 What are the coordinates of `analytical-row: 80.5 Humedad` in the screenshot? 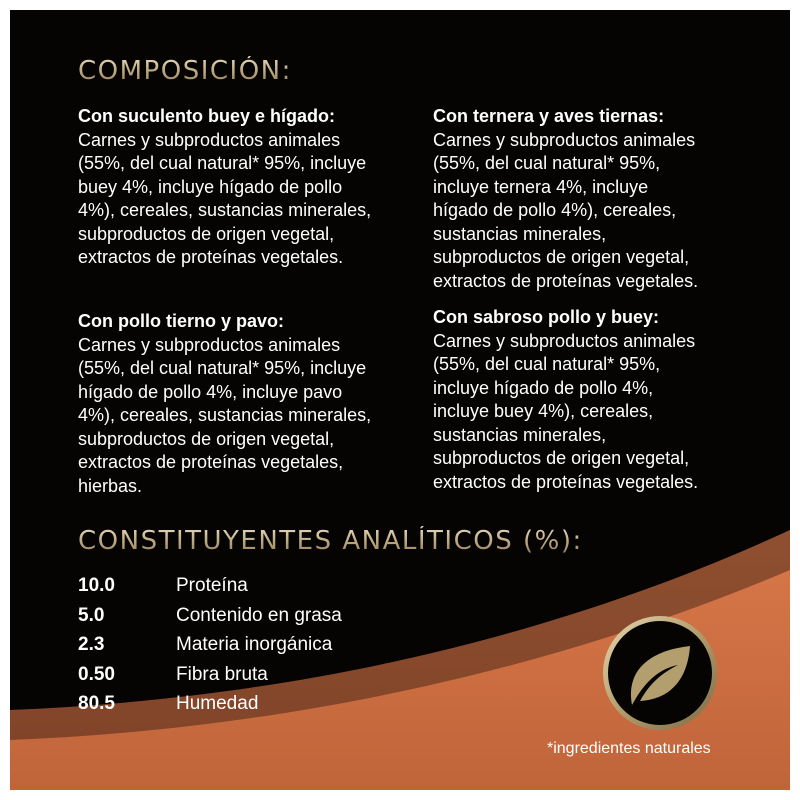 It's located at (210, 704).